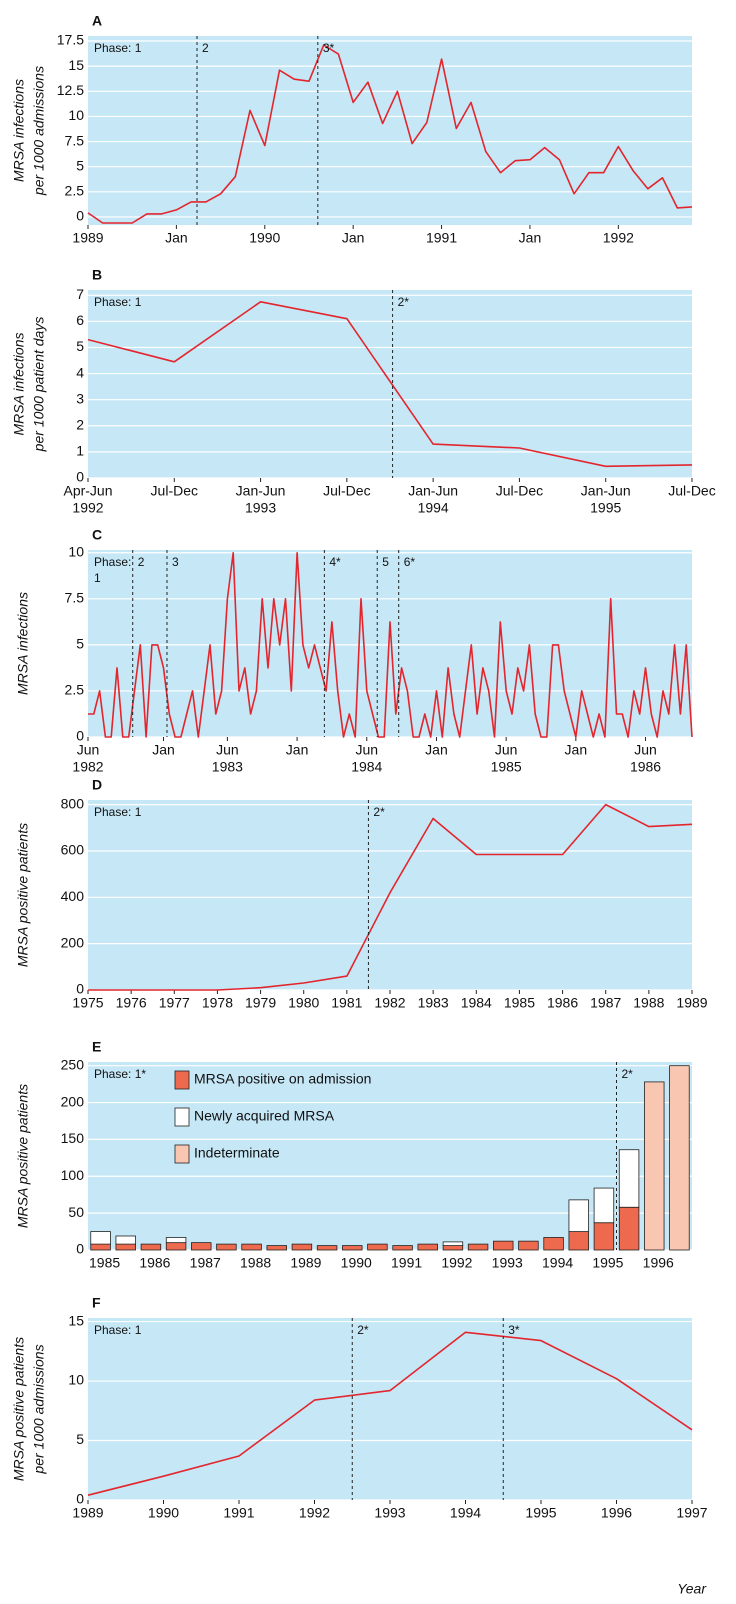 Image resolution: width=736 pixels, height=1604 pixels. I want to click on y-tick-label: 4, so click(80, 372).